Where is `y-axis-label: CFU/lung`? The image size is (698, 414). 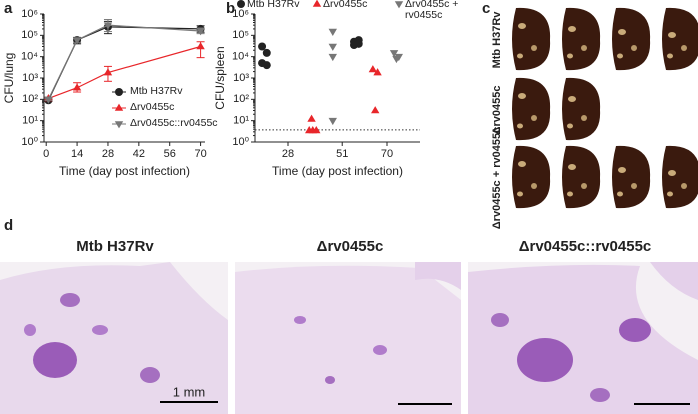
y-axis-label: CFU/lung is located at coordinates (9, 78).